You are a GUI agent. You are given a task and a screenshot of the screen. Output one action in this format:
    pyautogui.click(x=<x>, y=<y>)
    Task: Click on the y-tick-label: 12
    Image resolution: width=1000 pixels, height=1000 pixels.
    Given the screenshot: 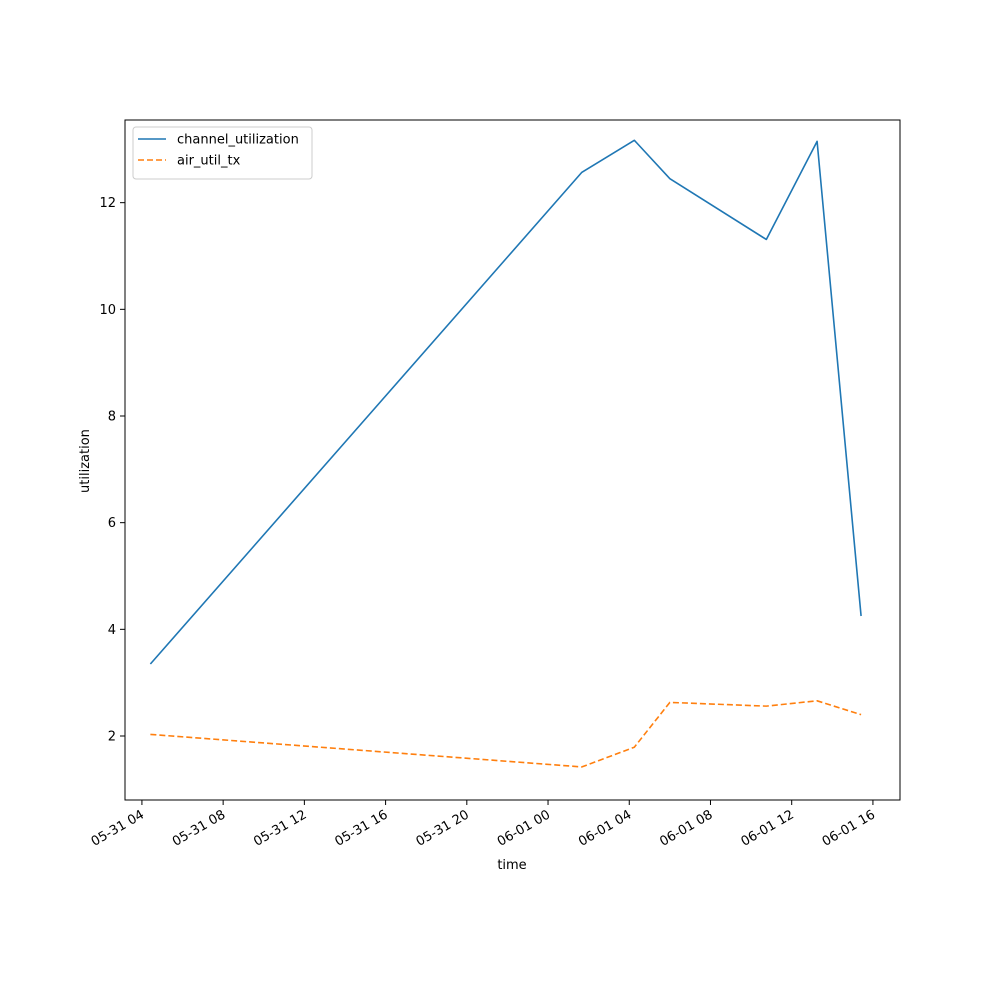 What is the action you would take?
    pyautogui.click(x=107, y=203)
    